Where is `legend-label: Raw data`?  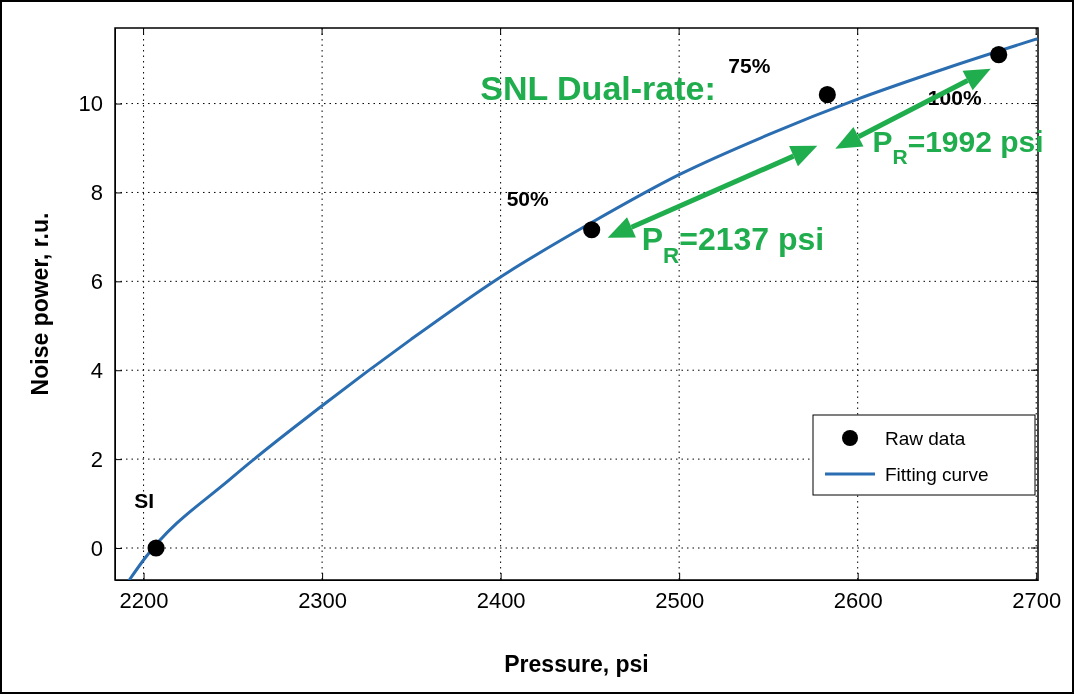 legend-label: Raw data is located at coordinates (925, 438).